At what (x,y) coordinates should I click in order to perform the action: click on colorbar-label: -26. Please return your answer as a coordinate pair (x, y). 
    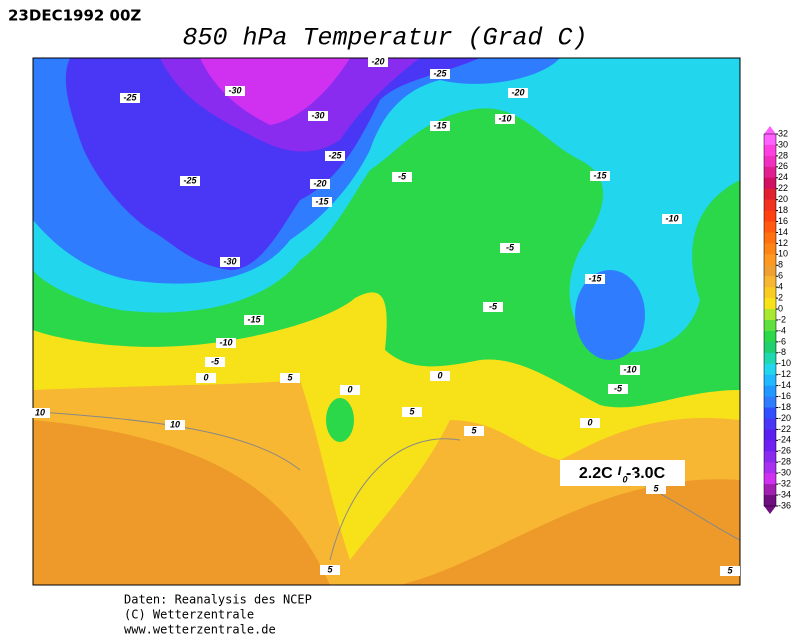
    Looking at the image, I should click on (784, 451).